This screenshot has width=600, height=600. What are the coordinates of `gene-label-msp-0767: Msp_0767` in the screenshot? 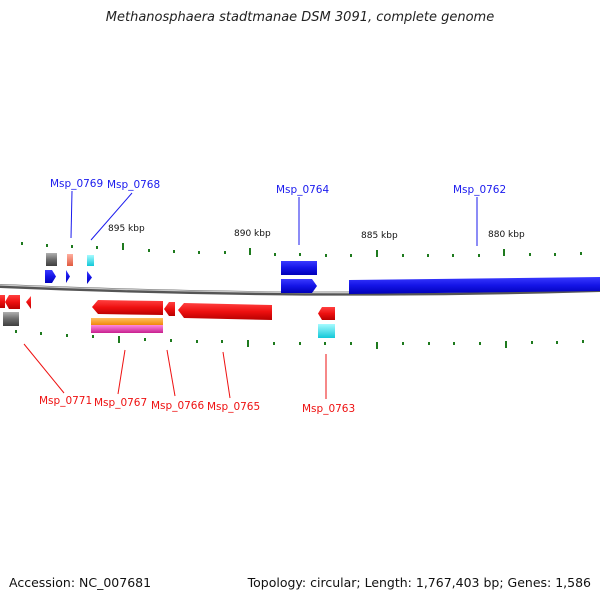 It's located at (120, 403).